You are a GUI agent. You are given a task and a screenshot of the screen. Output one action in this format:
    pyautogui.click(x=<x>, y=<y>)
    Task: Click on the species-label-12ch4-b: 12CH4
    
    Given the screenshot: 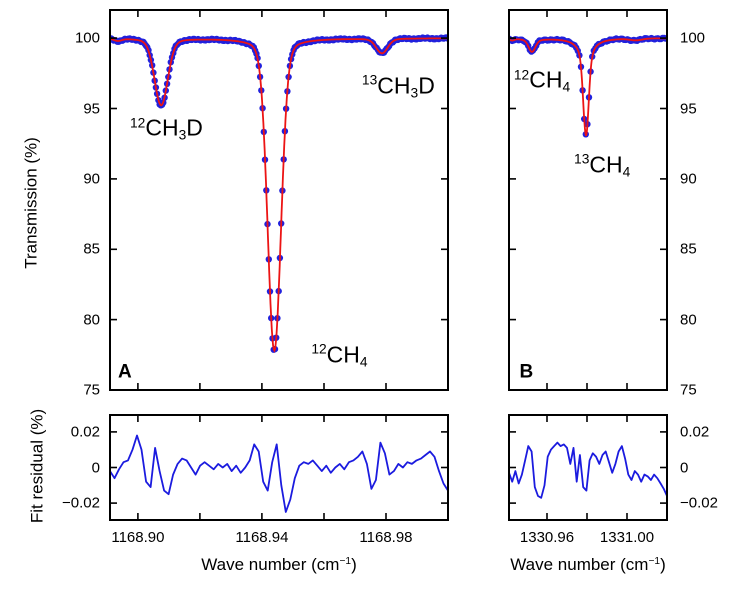 What is the action you would take?
    pyautogui.click(x=542, y=80)
    